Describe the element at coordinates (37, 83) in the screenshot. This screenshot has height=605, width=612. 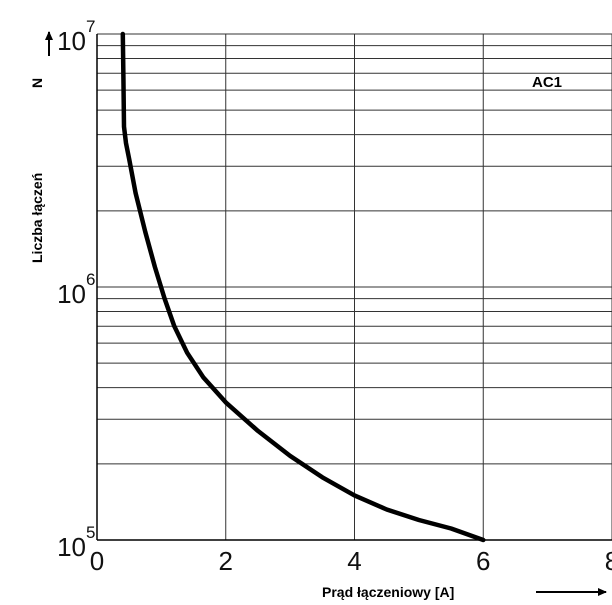
I see `y-axis-symbol: N` at that location.